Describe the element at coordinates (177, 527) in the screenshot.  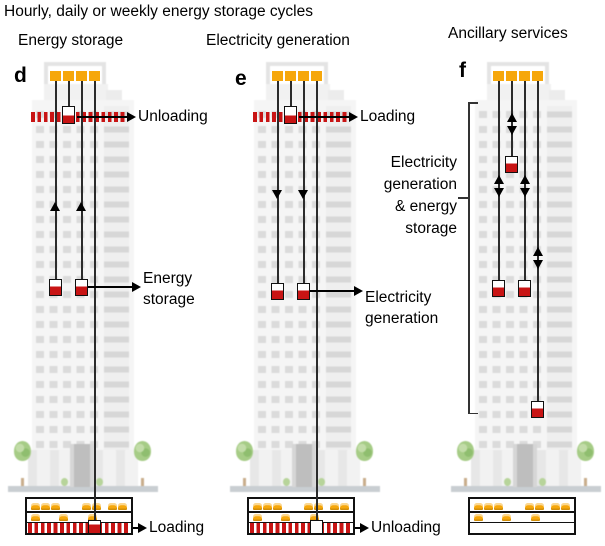
I see `label-loading-bottom: Loading` at that location.